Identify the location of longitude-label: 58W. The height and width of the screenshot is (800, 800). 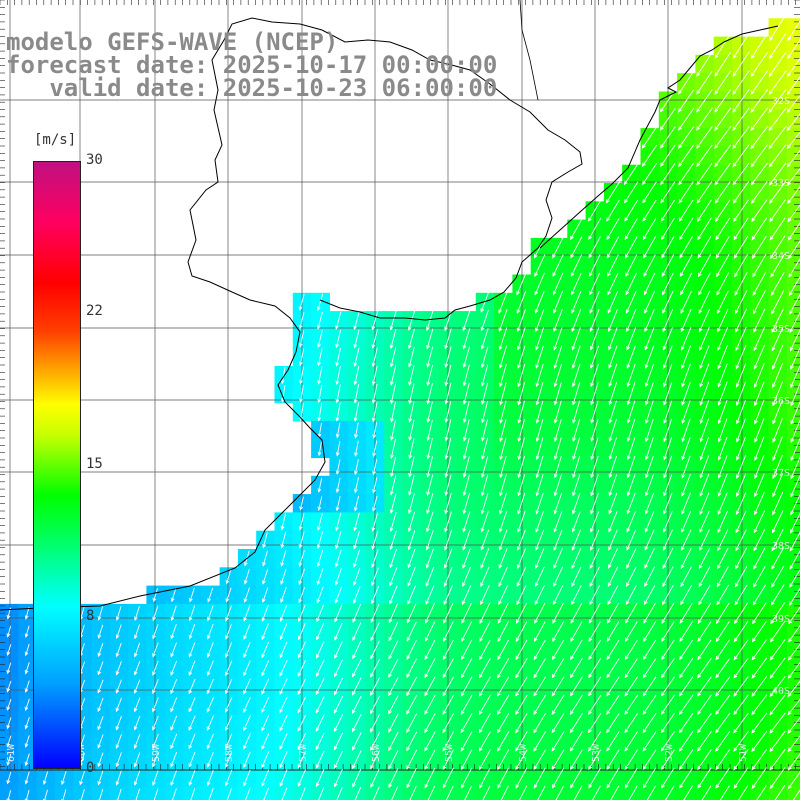
(229, 752).